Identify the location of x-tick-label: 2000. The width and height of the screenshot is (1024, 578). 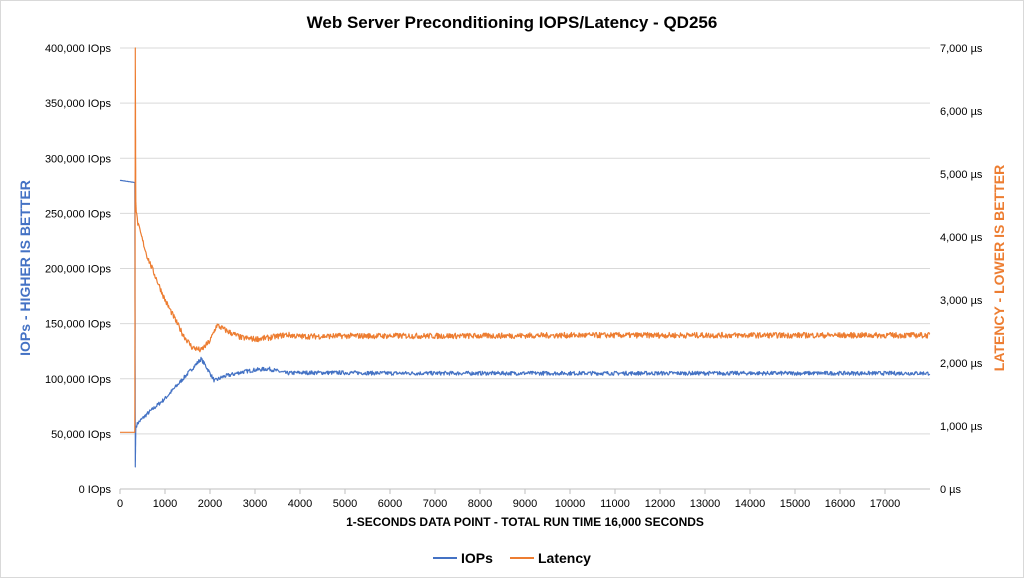
(210, 504).